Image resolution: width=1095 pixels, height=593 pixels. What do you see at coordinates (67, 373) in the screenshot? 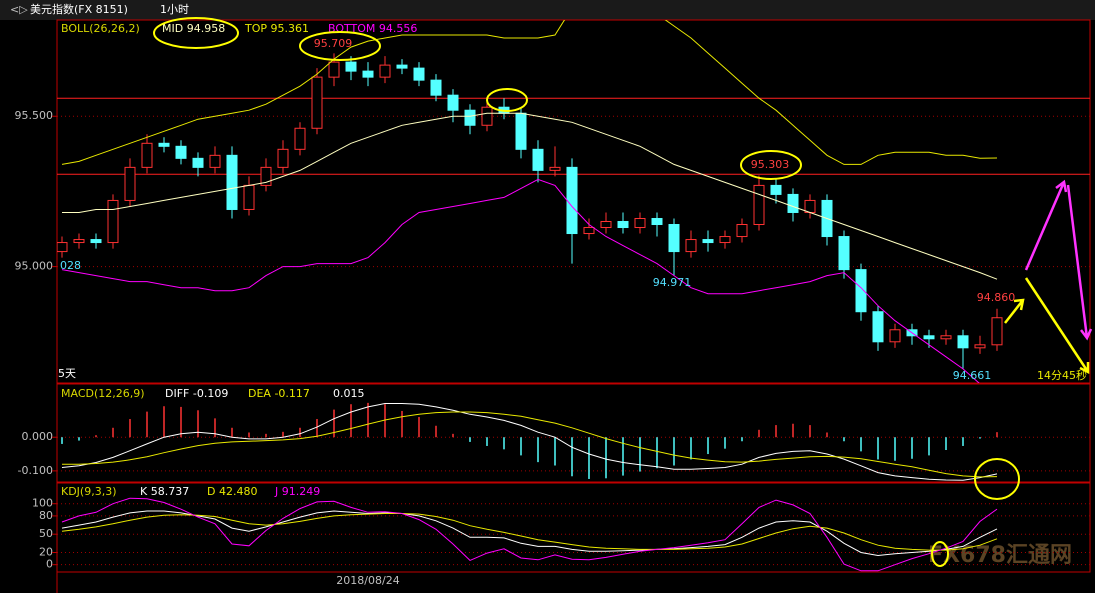
I see `annotation: 5天` at bounding box center [67, 373].